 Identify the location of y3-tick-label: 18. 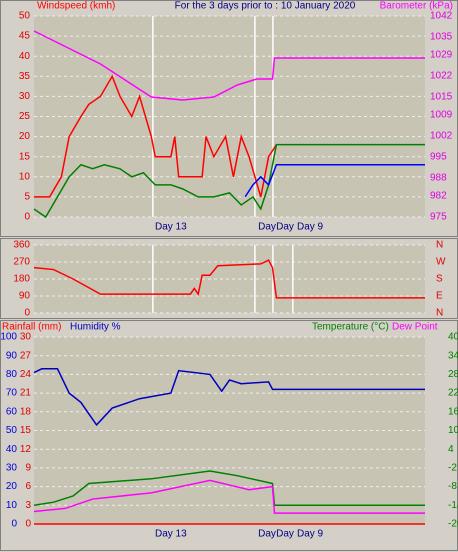
(26, 411).